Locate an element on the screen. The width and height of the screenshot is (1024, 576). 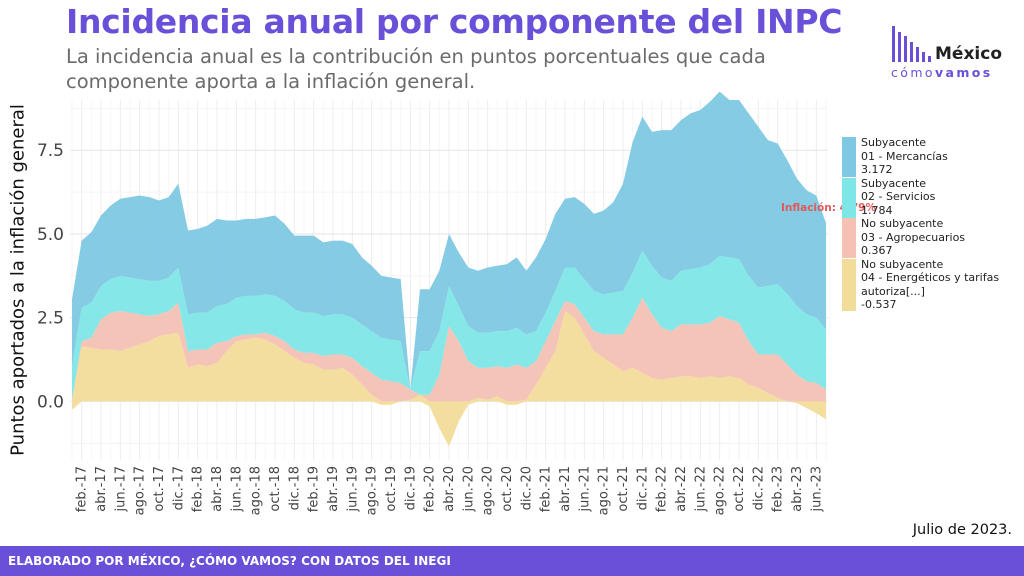
mexico-como-vamos-logo: México cómovamos is located at coordinates (953, 52).